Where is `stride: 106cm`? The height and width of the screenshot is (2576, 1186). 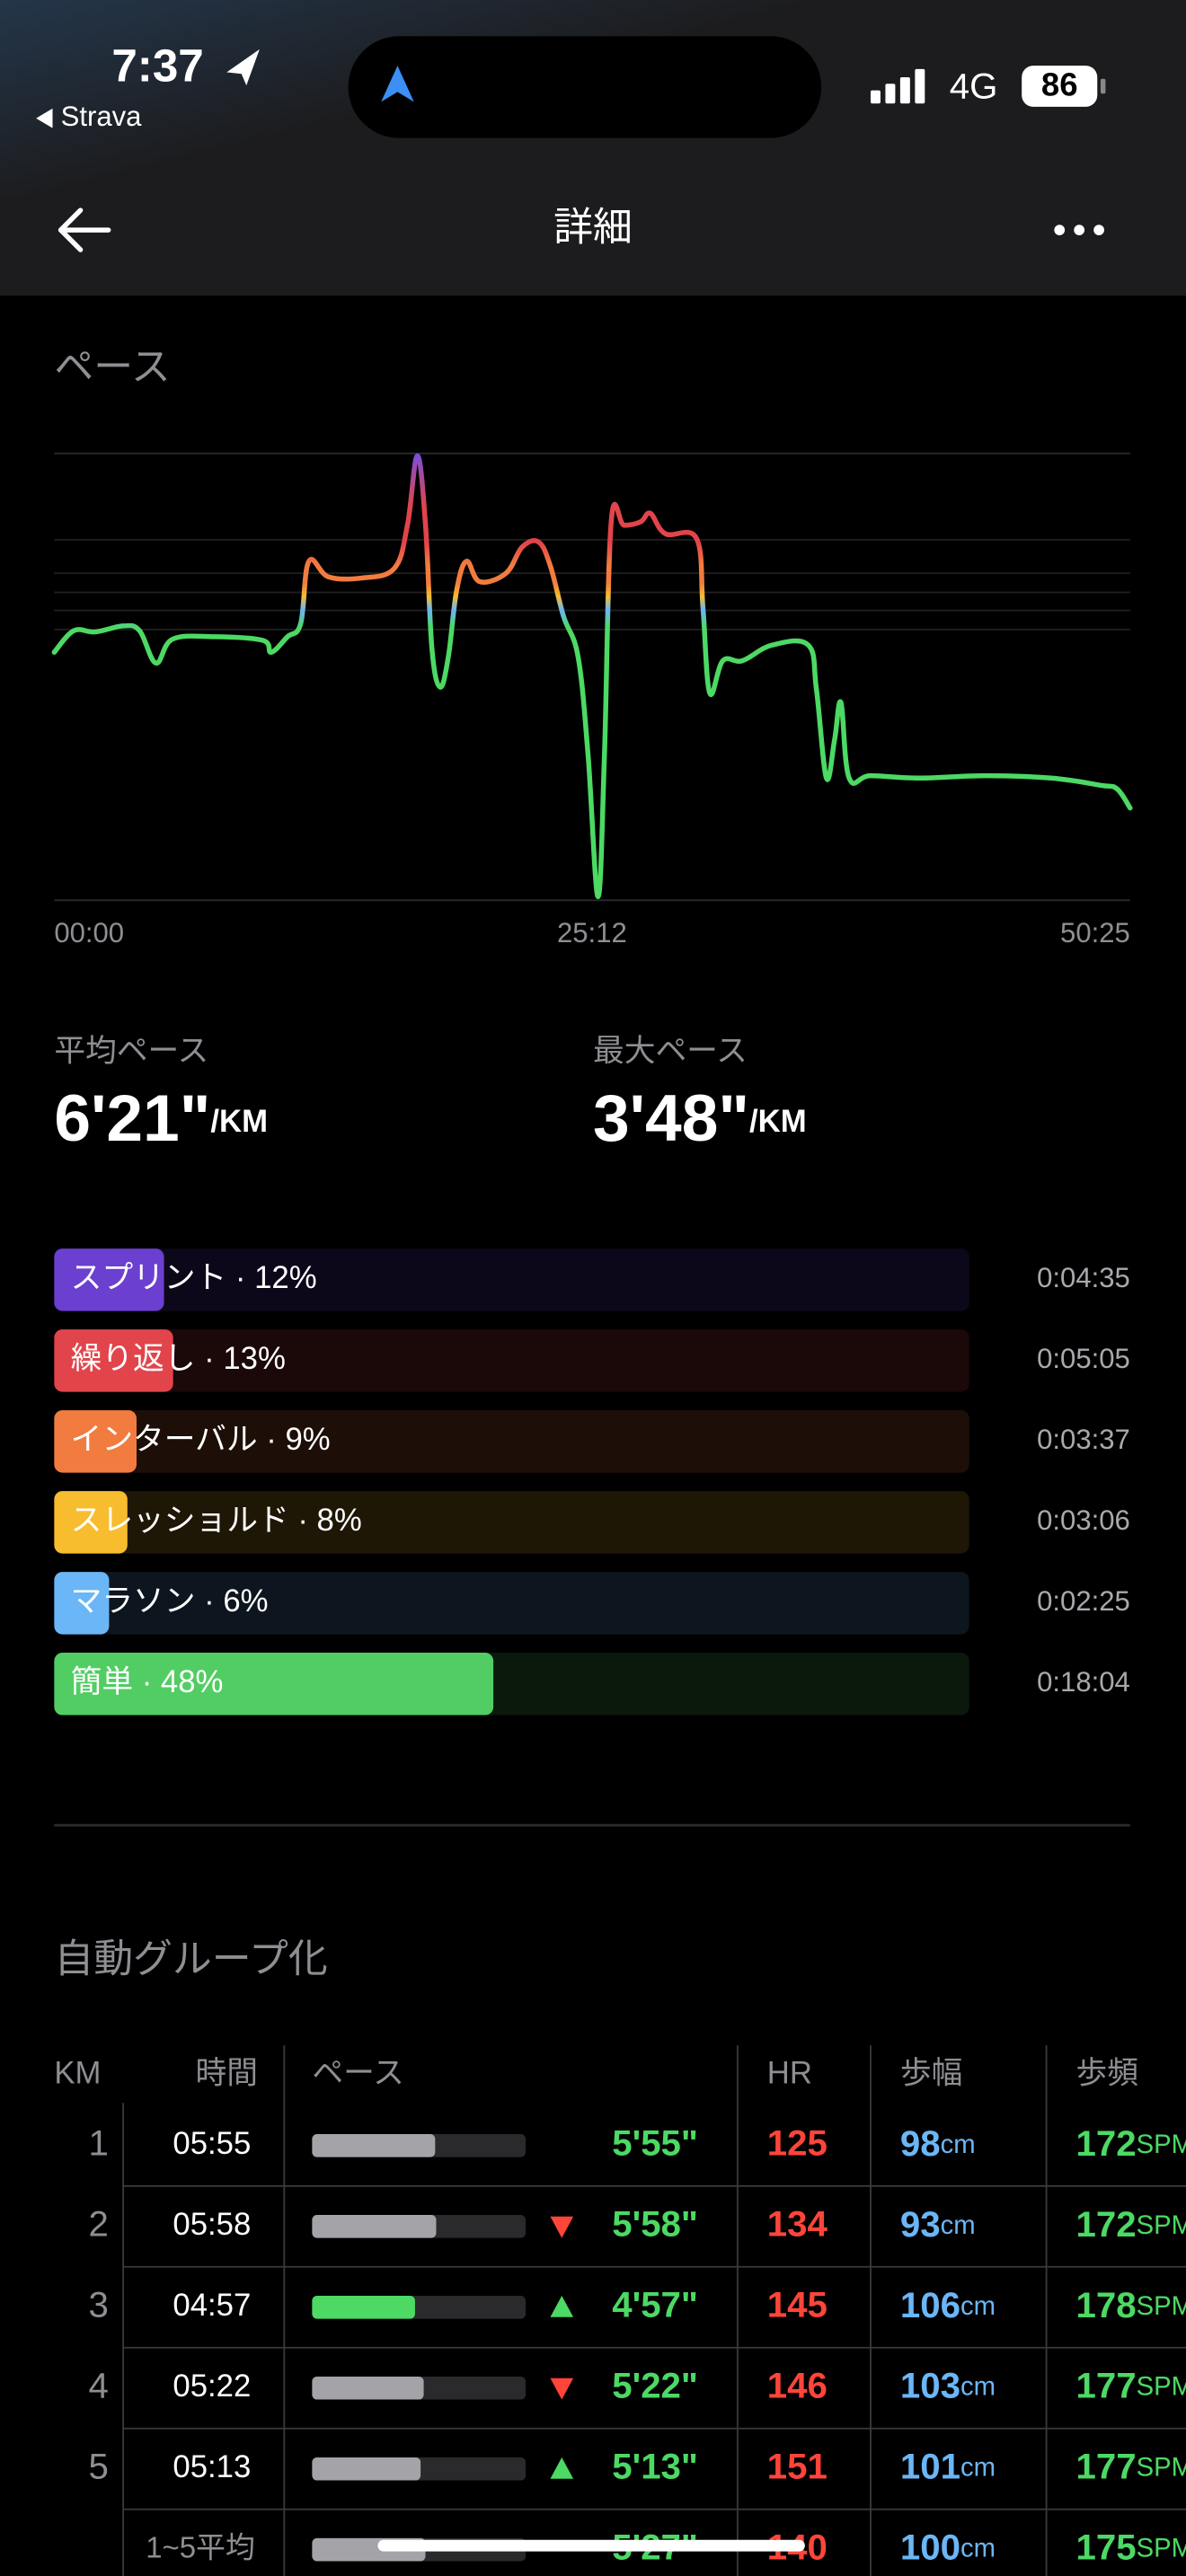
stride: 106cm is located at coordinates (948, 2304).